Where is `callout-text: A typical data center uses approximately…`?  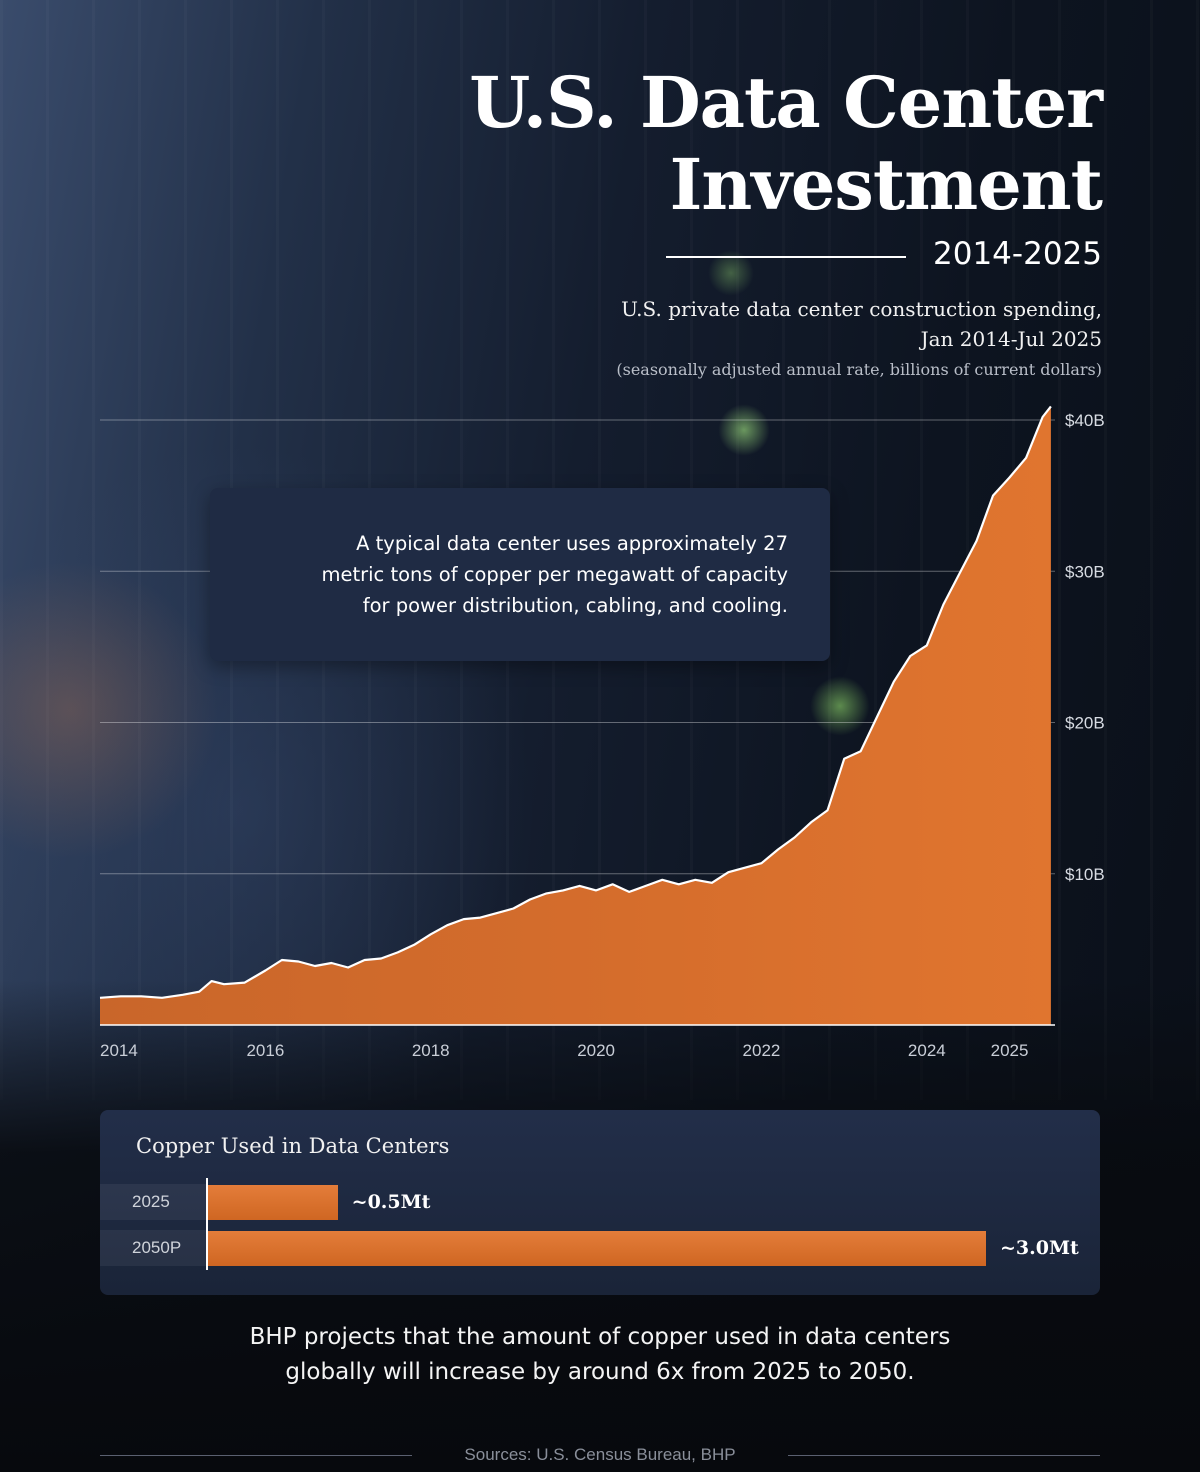
callout-text: A typical data center uses approximately… is located at coordinates (508, 574).